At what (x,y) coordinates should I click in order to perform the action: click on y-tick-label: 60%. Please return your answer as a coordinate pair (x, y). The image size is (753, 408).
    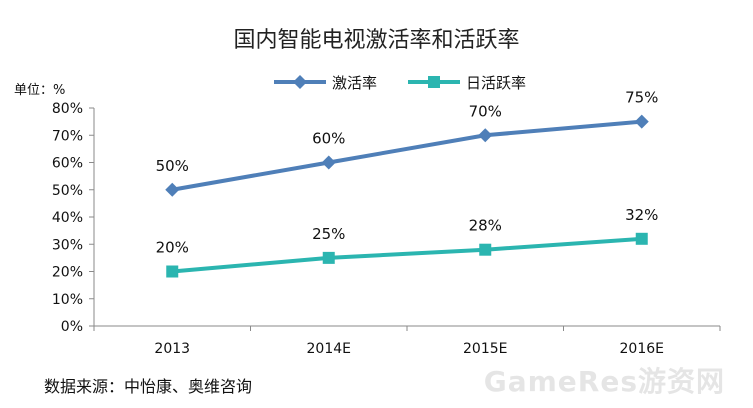
    Looking at the image, I should click on (67, 164).